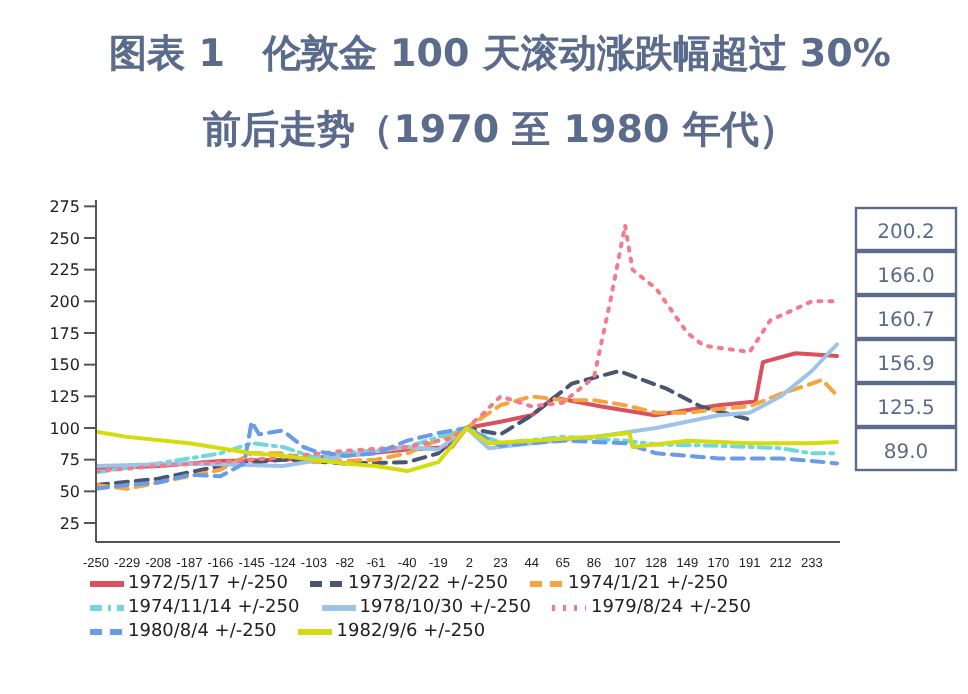  What do you see at coordinates (500, 131) in the screenshot?
I see `chart-subtitle: 前后走势（1970 至 1980 年代）` at bounding box center [500, 131].